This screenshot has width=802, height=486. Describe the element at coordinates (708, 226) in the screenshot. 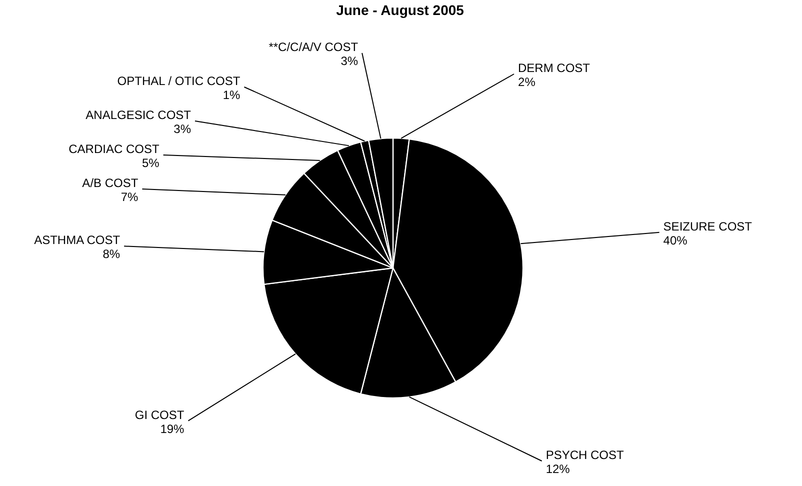

I see `slice-label: SEIZURE COST` at that location.